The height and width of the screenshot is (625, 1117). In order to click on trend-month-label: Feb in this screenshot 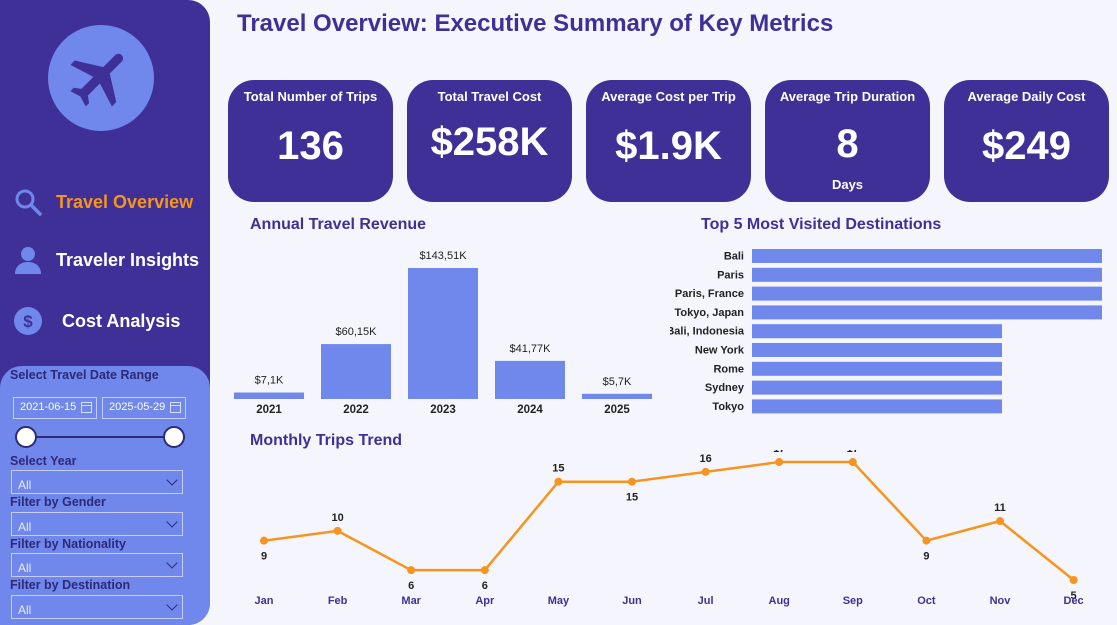, I will do `click(338, 601)`.